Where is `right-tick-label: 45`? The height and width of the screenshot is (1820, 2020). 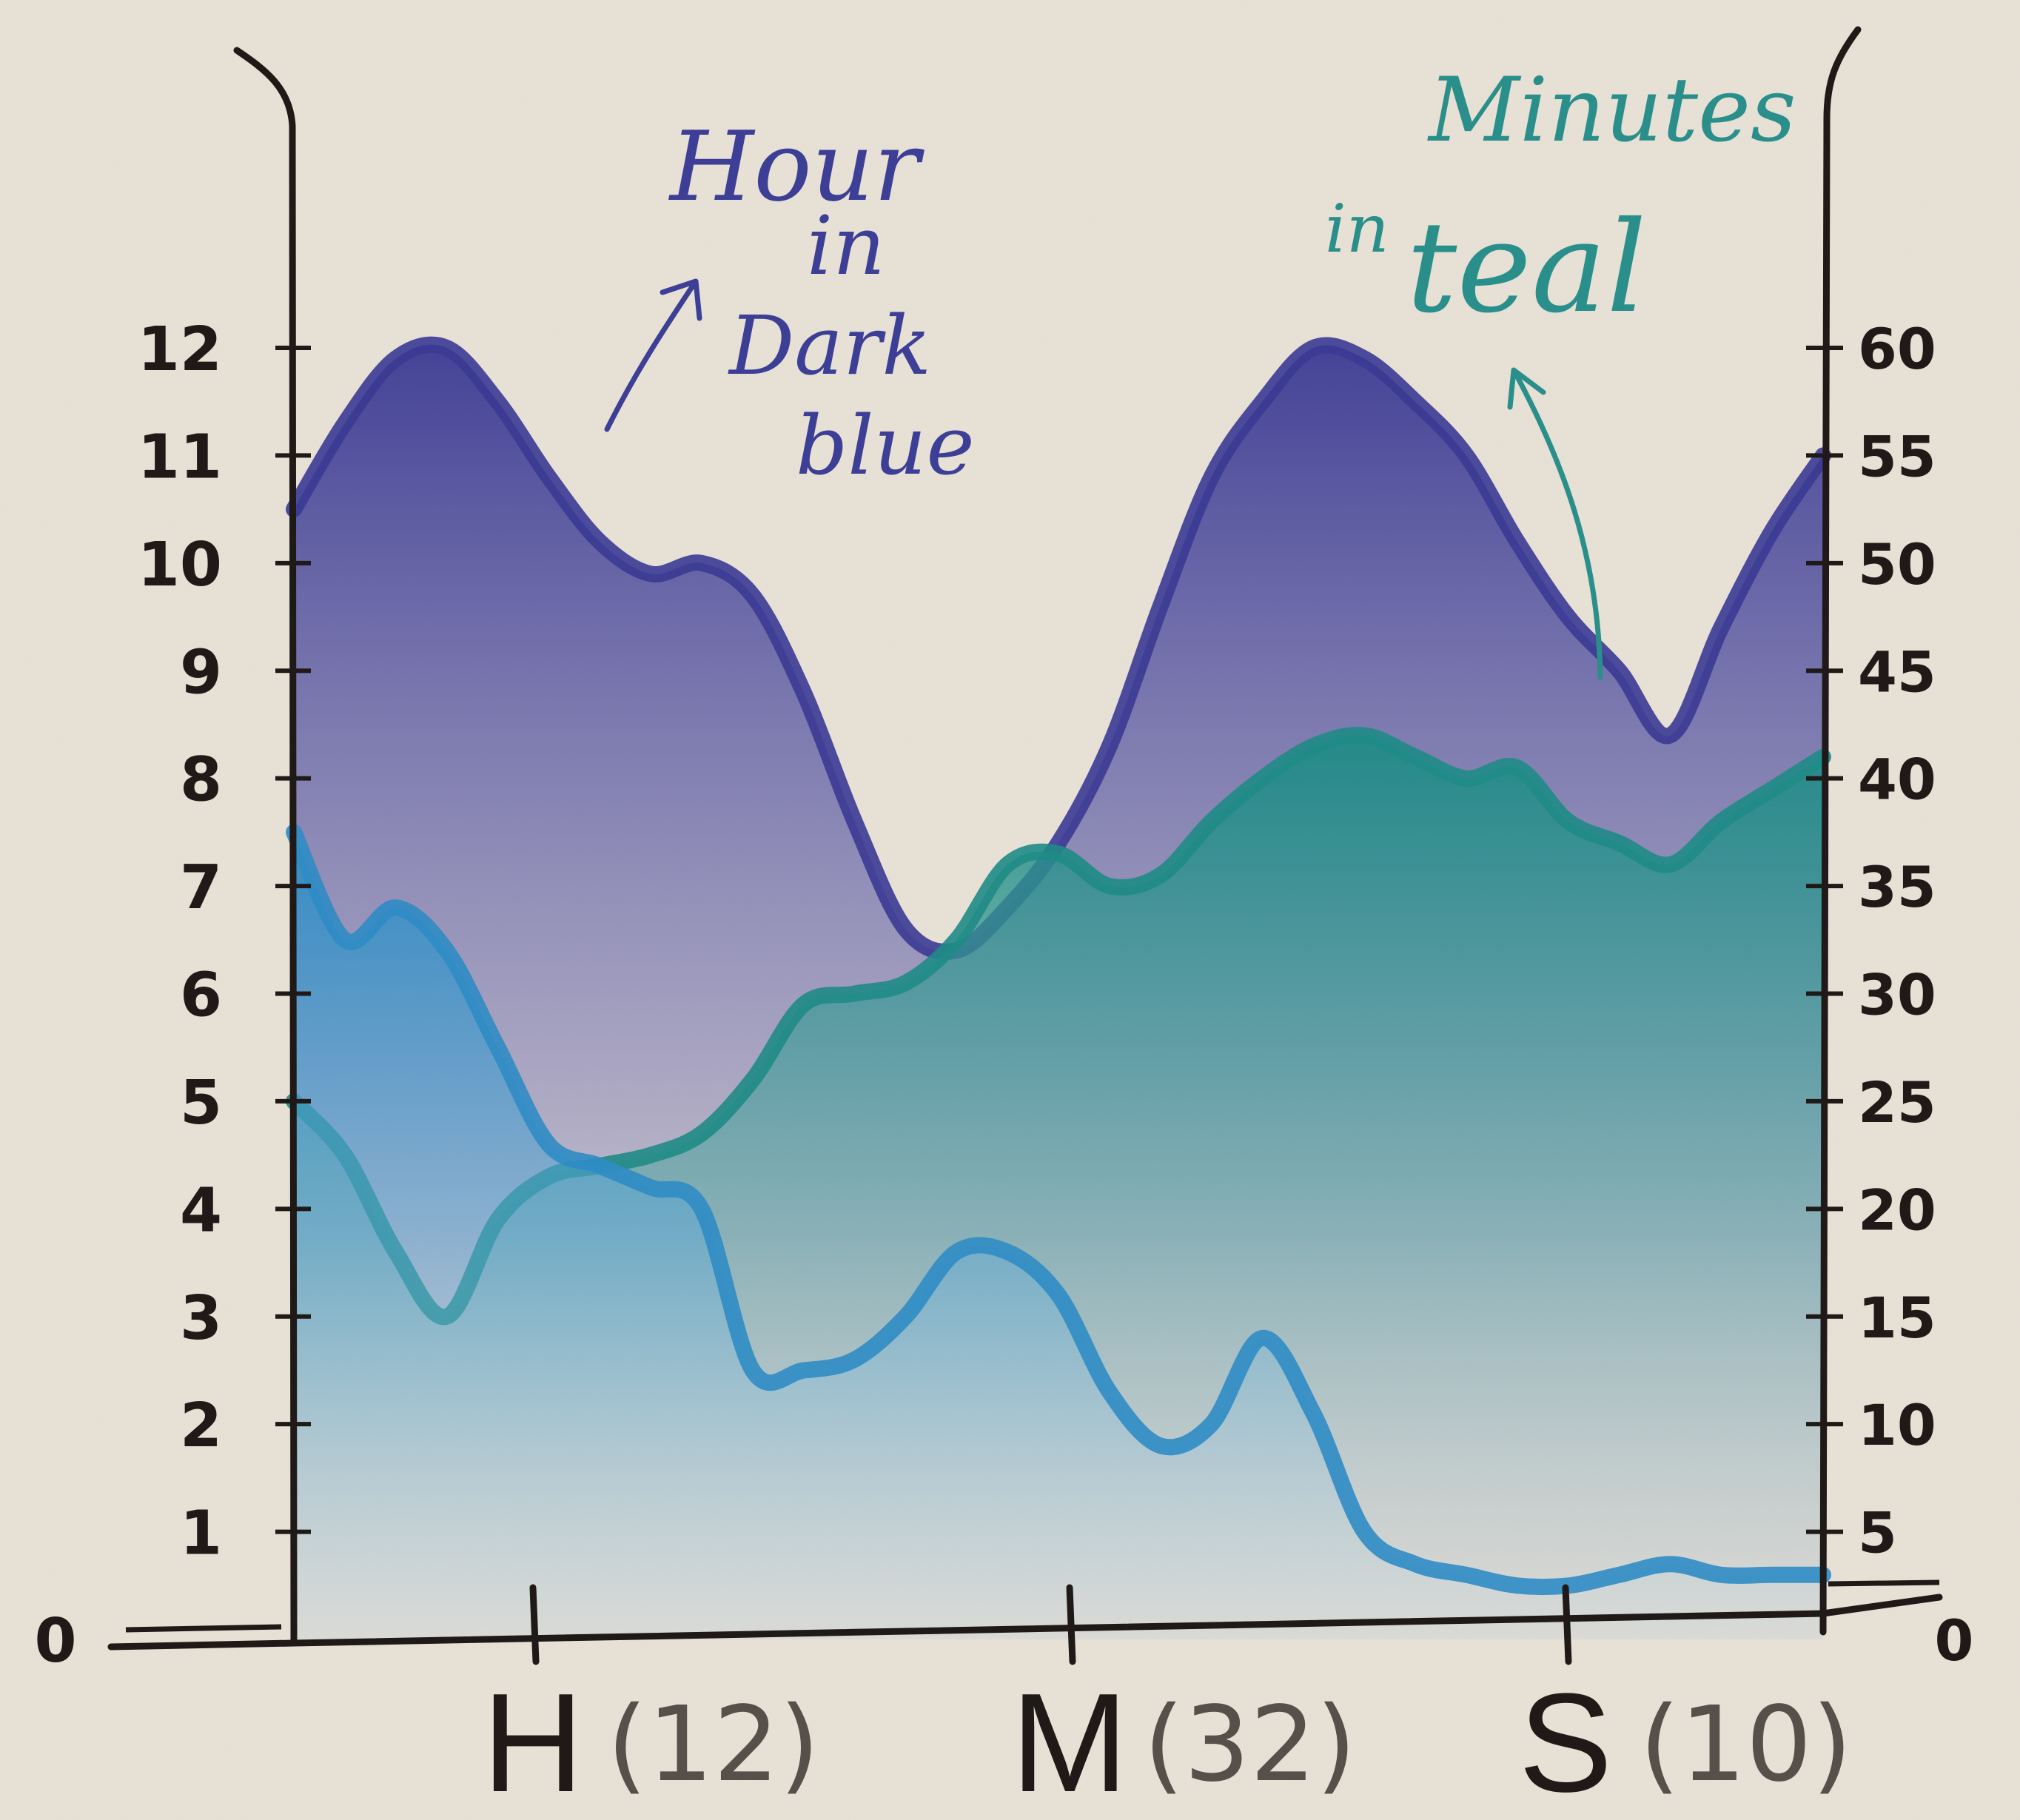 right-tick-label: 45 is located at coordinates (1897, 672).